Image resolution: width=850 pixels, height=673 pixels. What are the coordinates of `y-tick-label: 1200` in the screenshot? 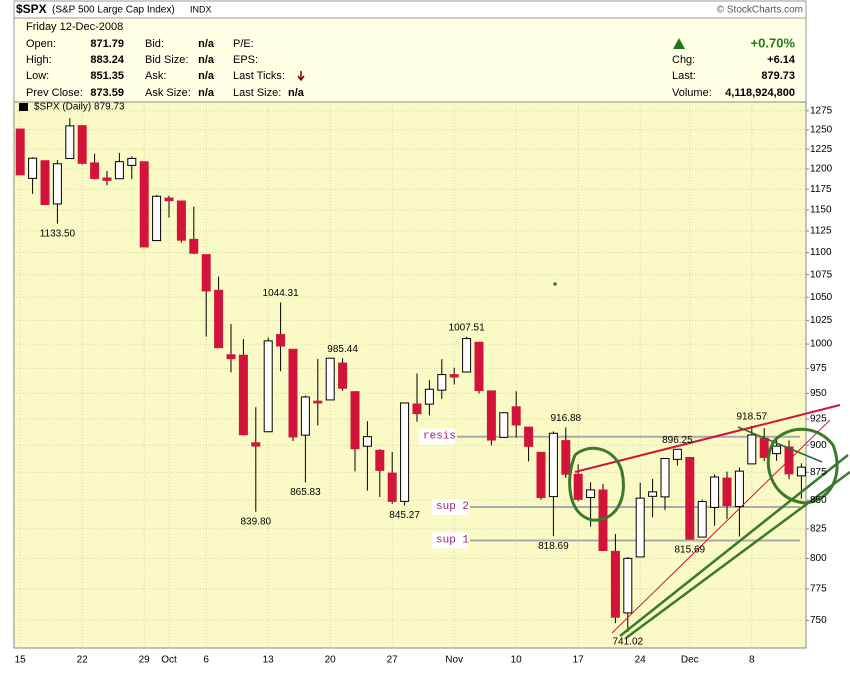 It's located at (821, 169).